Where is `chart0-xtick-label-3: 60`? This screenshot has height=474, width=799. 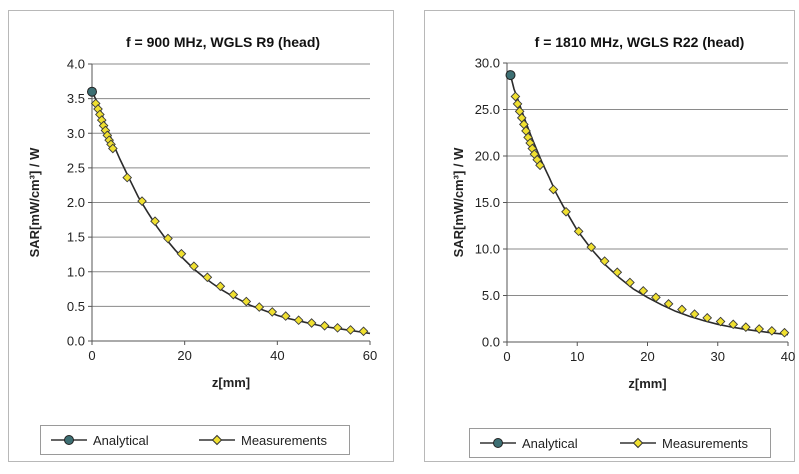
chart0-xtick-label-3: 60 is located at coordinates (370, 355).